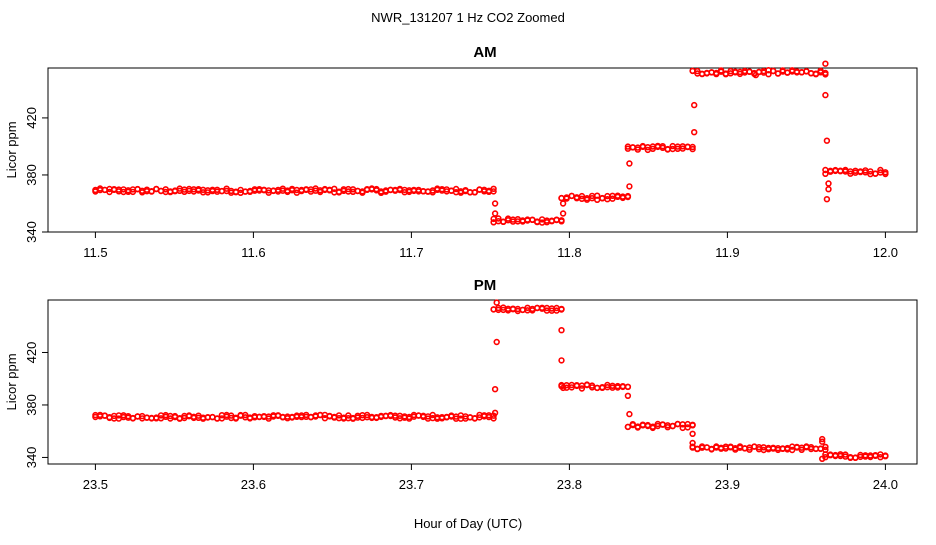 The image size is (936, 545). I want to click on x-tick-label-pm-4: 23.9, so click(727, 484).